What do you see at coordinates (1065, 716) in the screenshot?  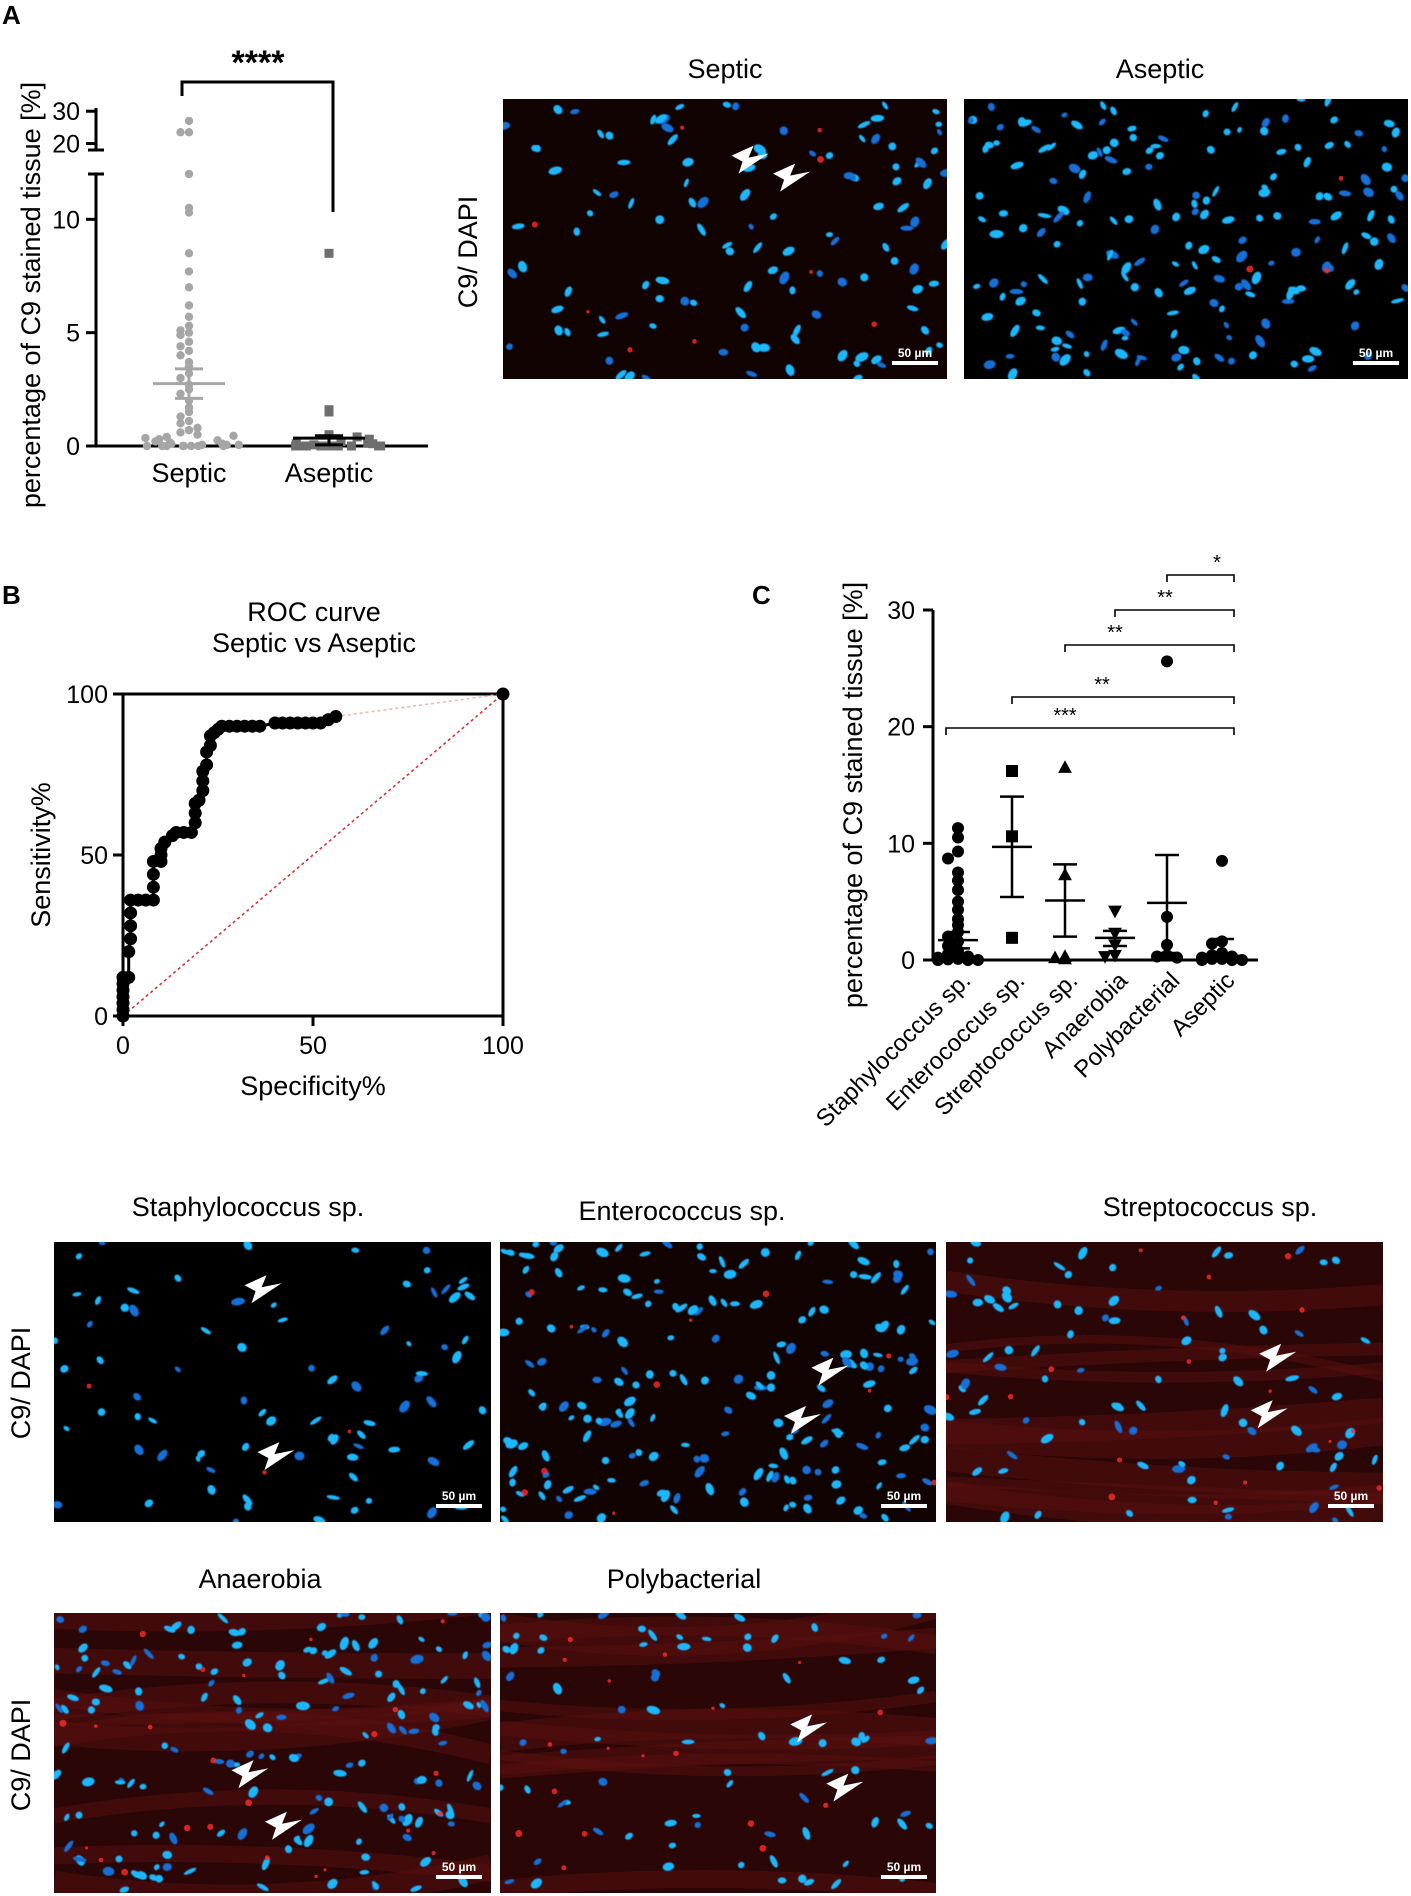 I see `chart-c-significance-label: ***` at bounding box center [1065, 716].